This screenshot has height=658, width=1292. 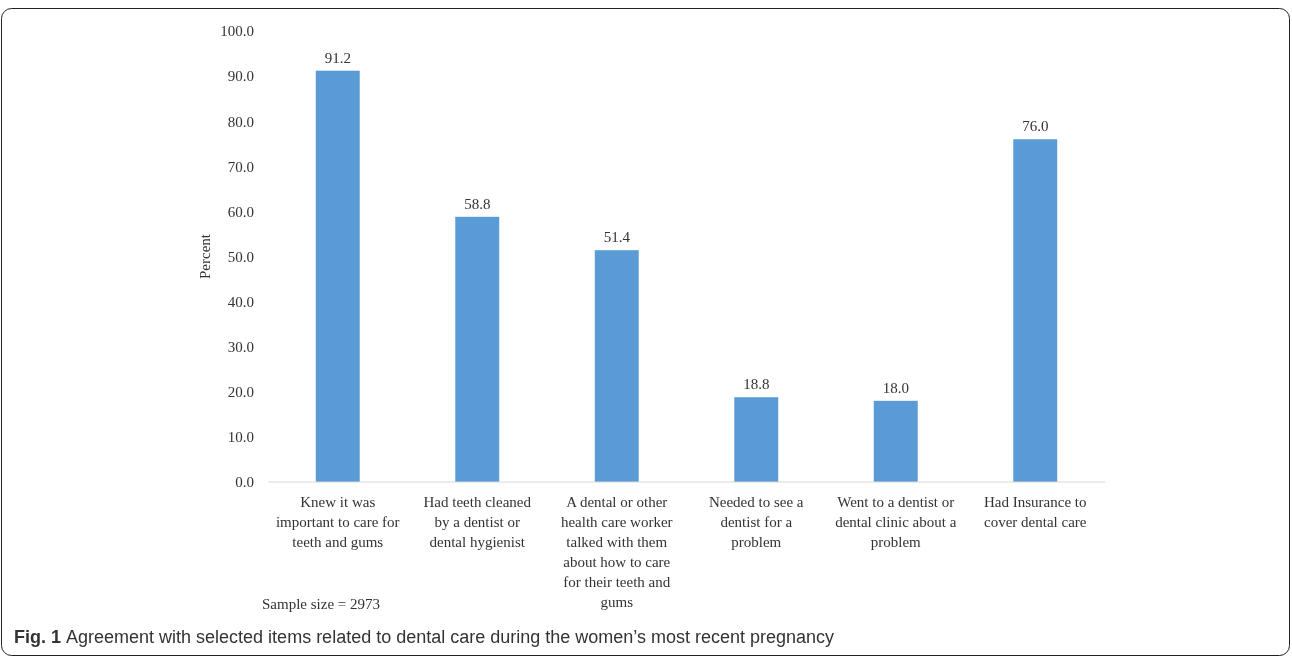 I want to click on y-tick-label: 80.0, so click(x=240, y=121).